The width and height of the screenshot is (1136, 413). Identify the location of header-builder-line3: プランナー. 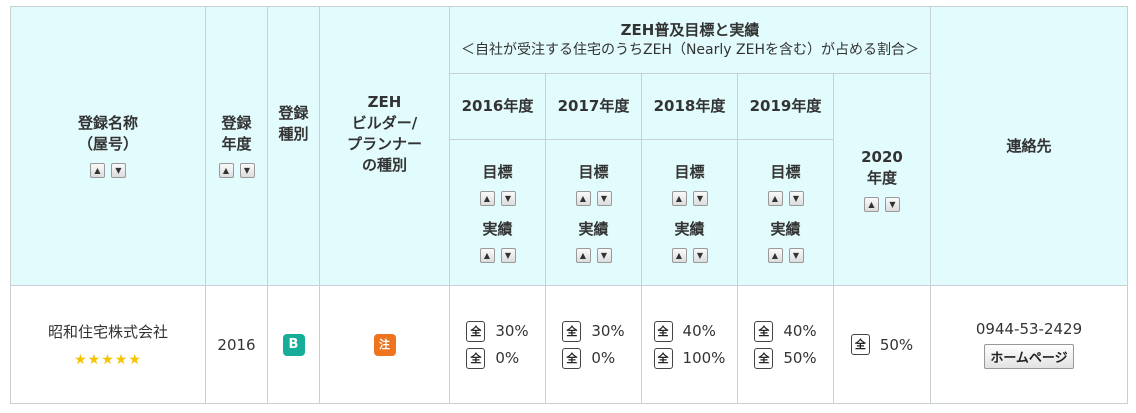
(384, 144).